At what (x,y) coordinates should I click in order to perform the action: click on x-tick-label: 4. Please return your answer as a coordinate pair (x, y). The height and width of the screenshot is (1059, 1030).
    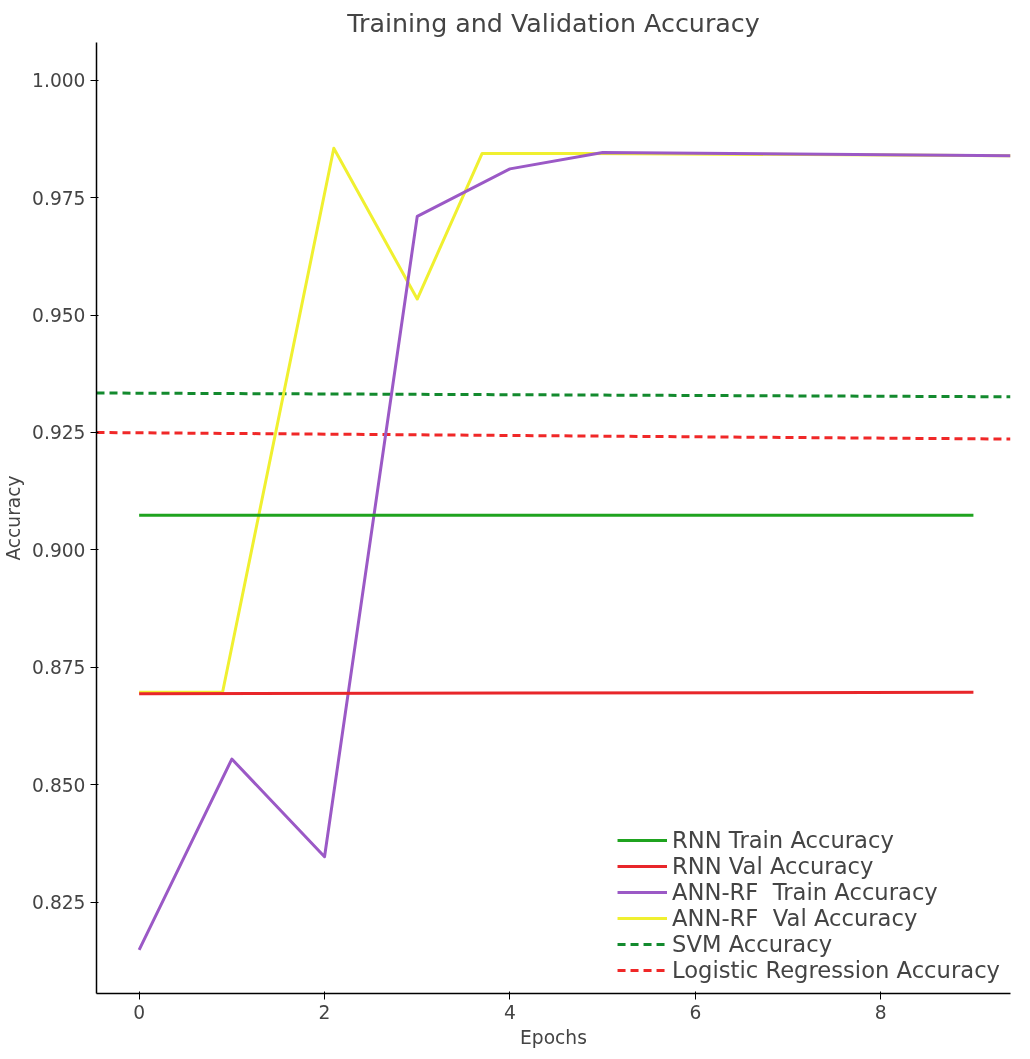
    Looking at the image, I should click on (510, 1012).